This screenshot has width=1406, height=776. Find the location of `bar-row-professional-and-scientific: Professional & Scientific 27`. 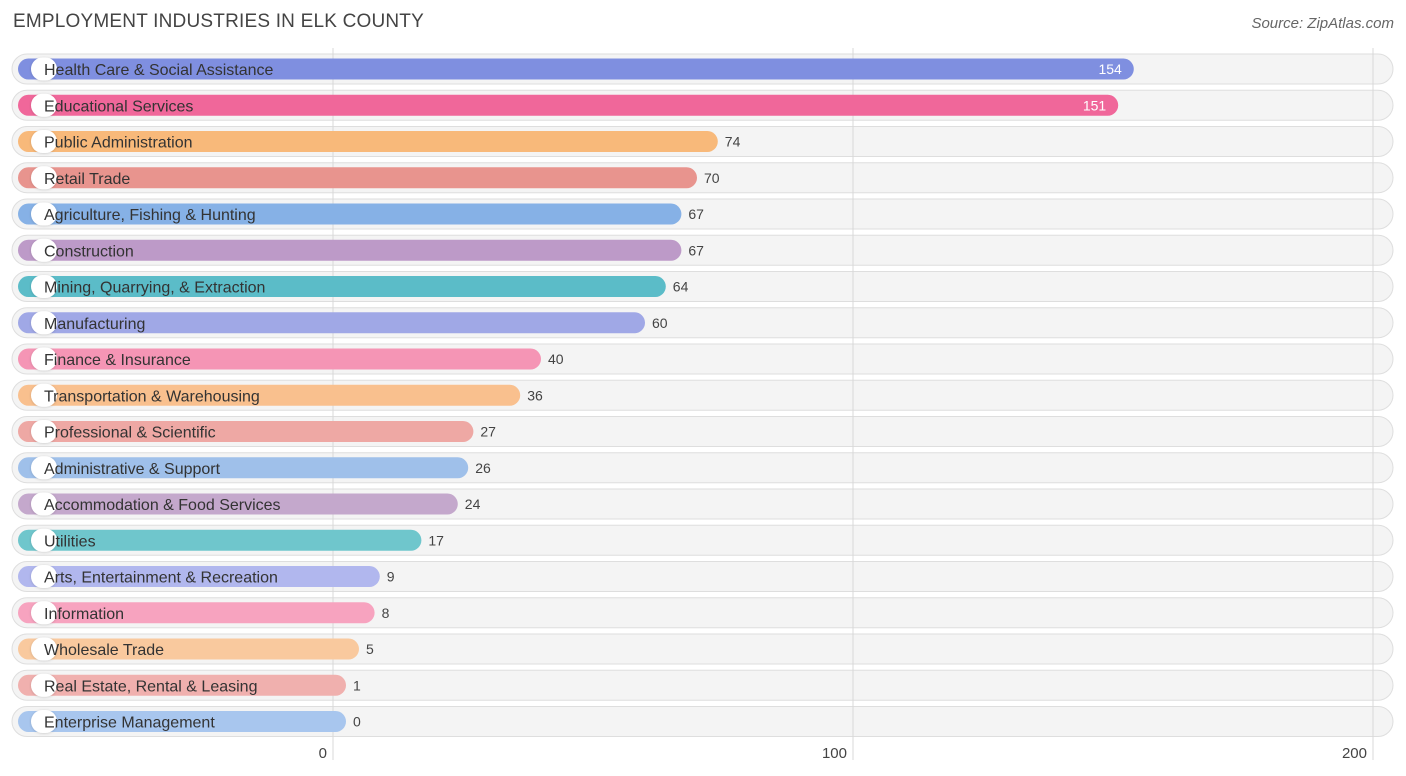

bar-row-professional-and-scientific: Professional & Scientific 27 is located at coordinates (257, 431).